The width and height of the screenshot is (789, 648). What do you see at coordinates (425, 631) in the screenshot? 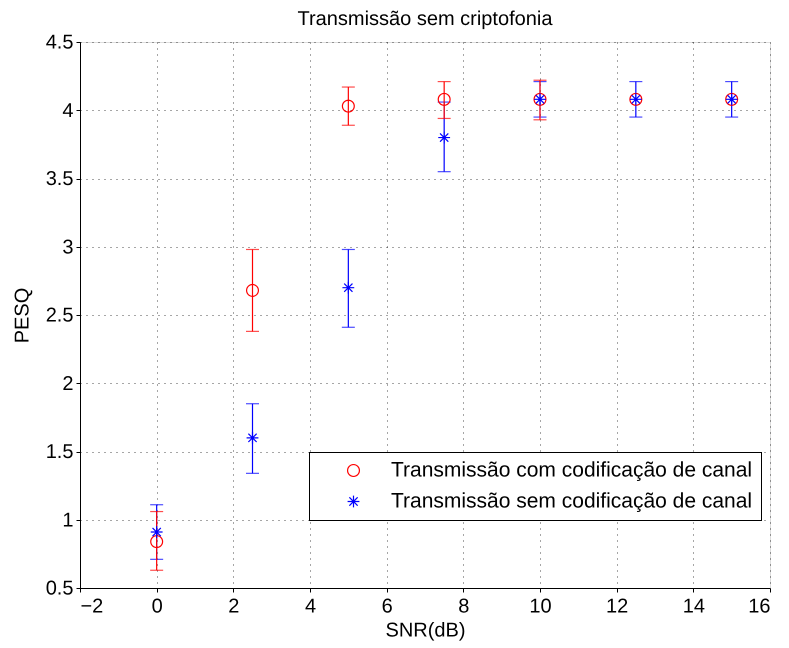
I see `x-axis-title: SNR(dB)` at bounding box center [425, 631].